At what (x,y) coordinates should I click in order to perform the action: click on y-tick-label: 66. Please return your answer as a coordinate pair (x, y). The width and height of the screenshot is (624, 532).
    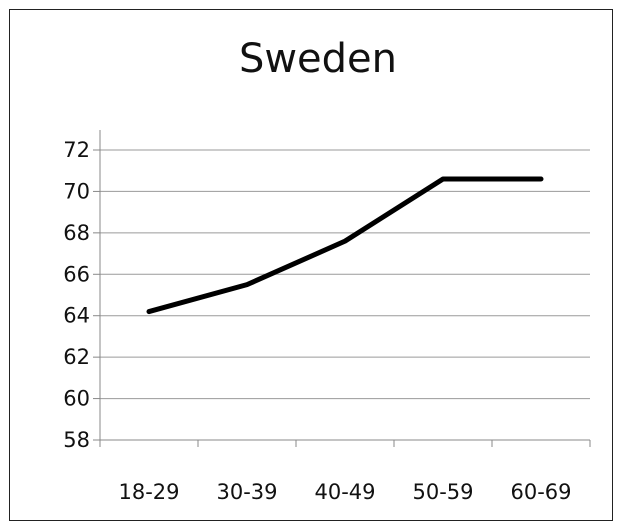
    Looking at the image, I should click on (76, 274).